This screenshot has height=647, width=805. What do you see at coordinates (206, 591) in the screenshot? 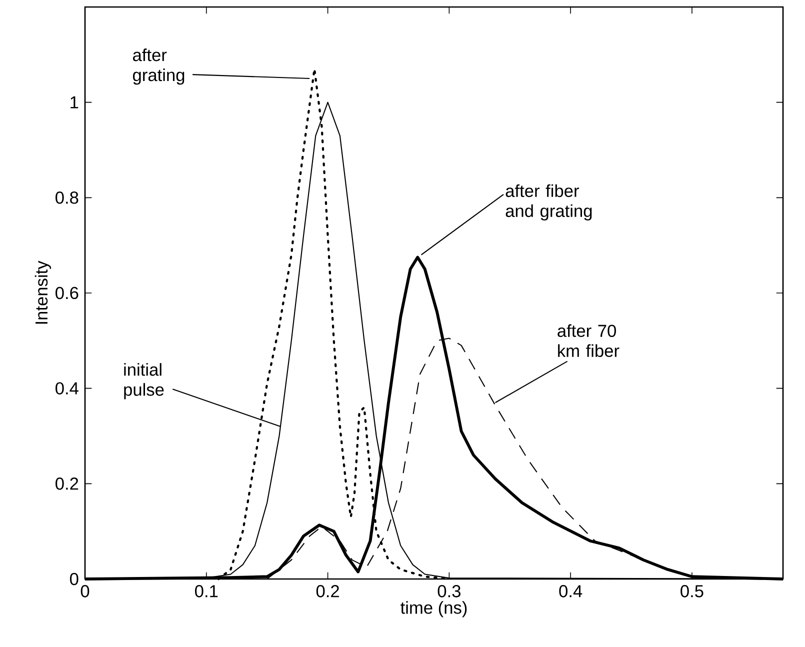
I see `x-tick-label: 0.1` at bounding box center [206, 591].